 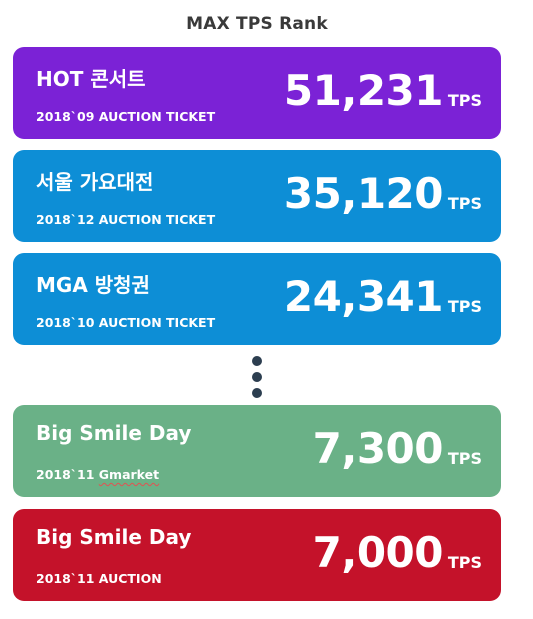 I want to click on card-subtitle-prefix: 2018`11, so click(x=67, y=474).